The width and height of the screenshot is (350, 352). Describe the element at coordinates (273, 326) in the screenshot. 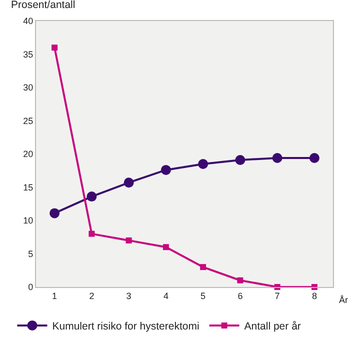

I see `legend-label: Antall per år` at that location.